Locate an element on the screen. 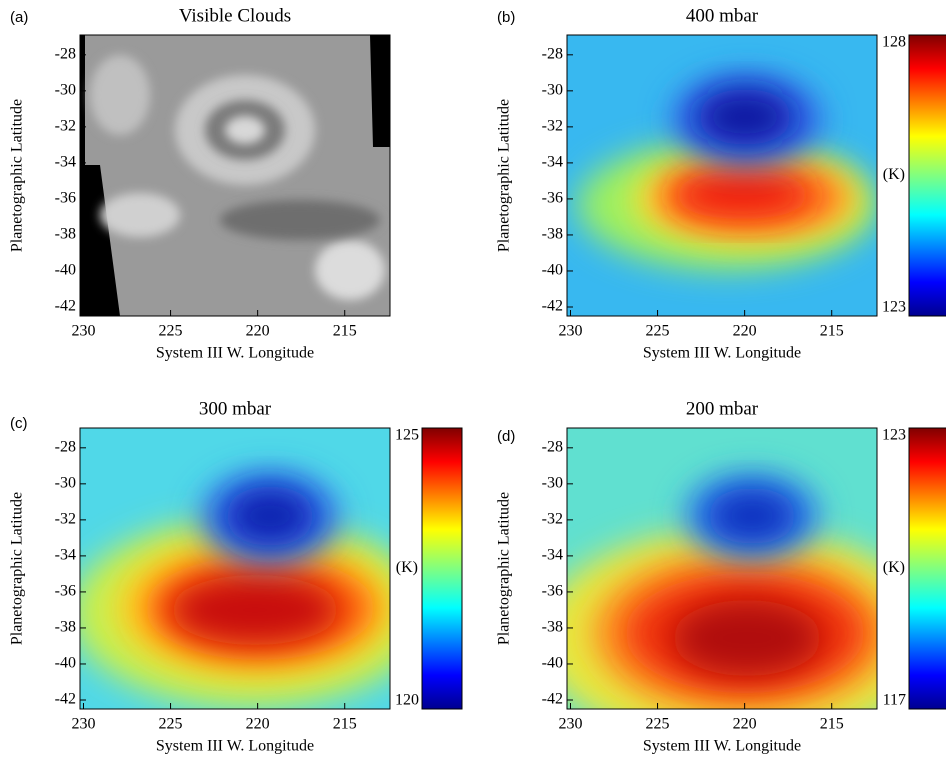 The height and width of the screenshot is (764, 946). panel-label: (a) is located at coordinates (19, 17).